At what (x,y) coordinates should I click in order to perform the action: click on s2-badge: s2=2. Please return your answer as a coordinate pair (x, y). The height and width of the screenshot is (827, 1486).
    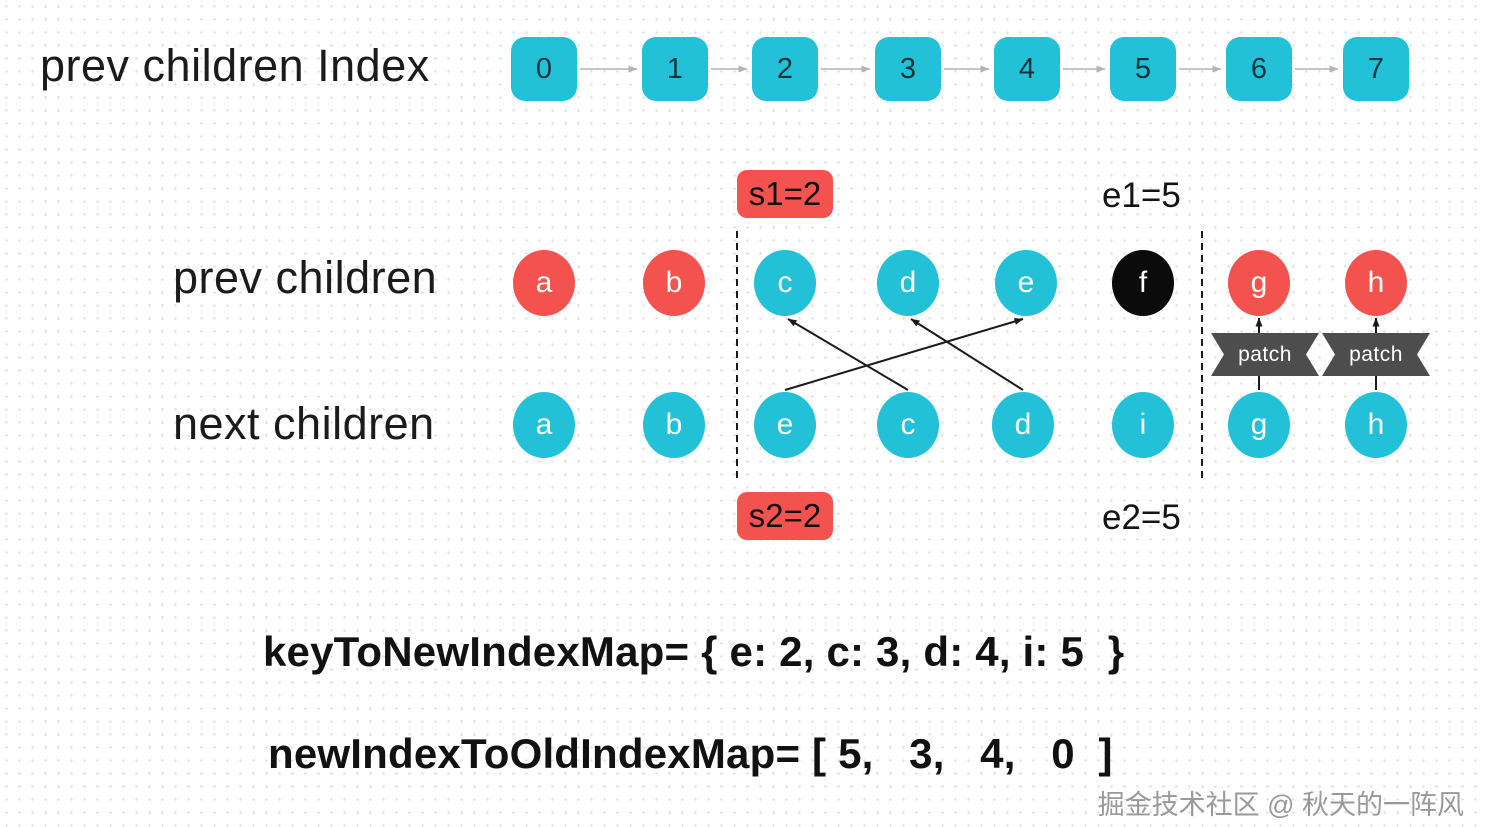
    Looking at the image, I should click on (785, 516).